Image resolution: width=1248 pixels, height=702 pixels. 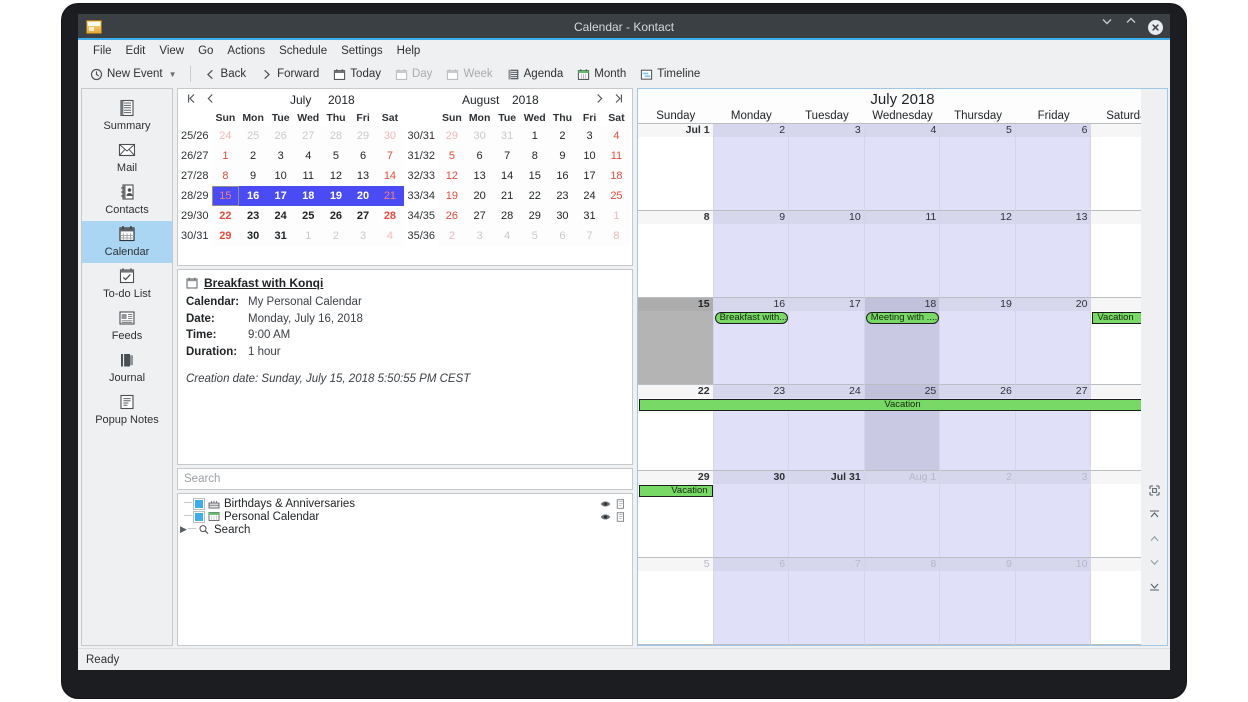 What do you see at coordinates (405, 516) in the screenshot?
I see `list-item: ─ Personal Calendar` at bounding box center [405, 516].